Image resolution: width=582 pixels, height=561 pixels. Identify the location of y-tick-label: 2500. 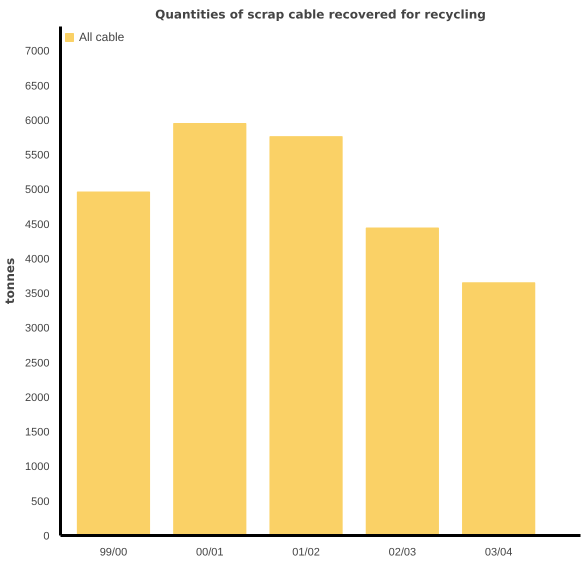
(37, 363).